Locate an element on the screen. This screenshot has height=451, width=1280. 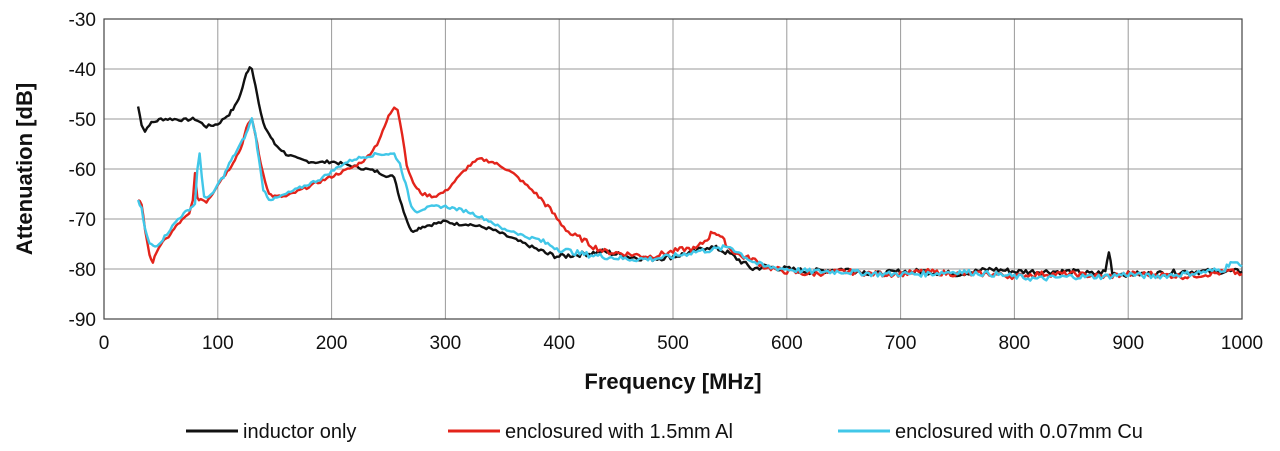
y-tick-label: -80 is located at coordinates (82, 270).